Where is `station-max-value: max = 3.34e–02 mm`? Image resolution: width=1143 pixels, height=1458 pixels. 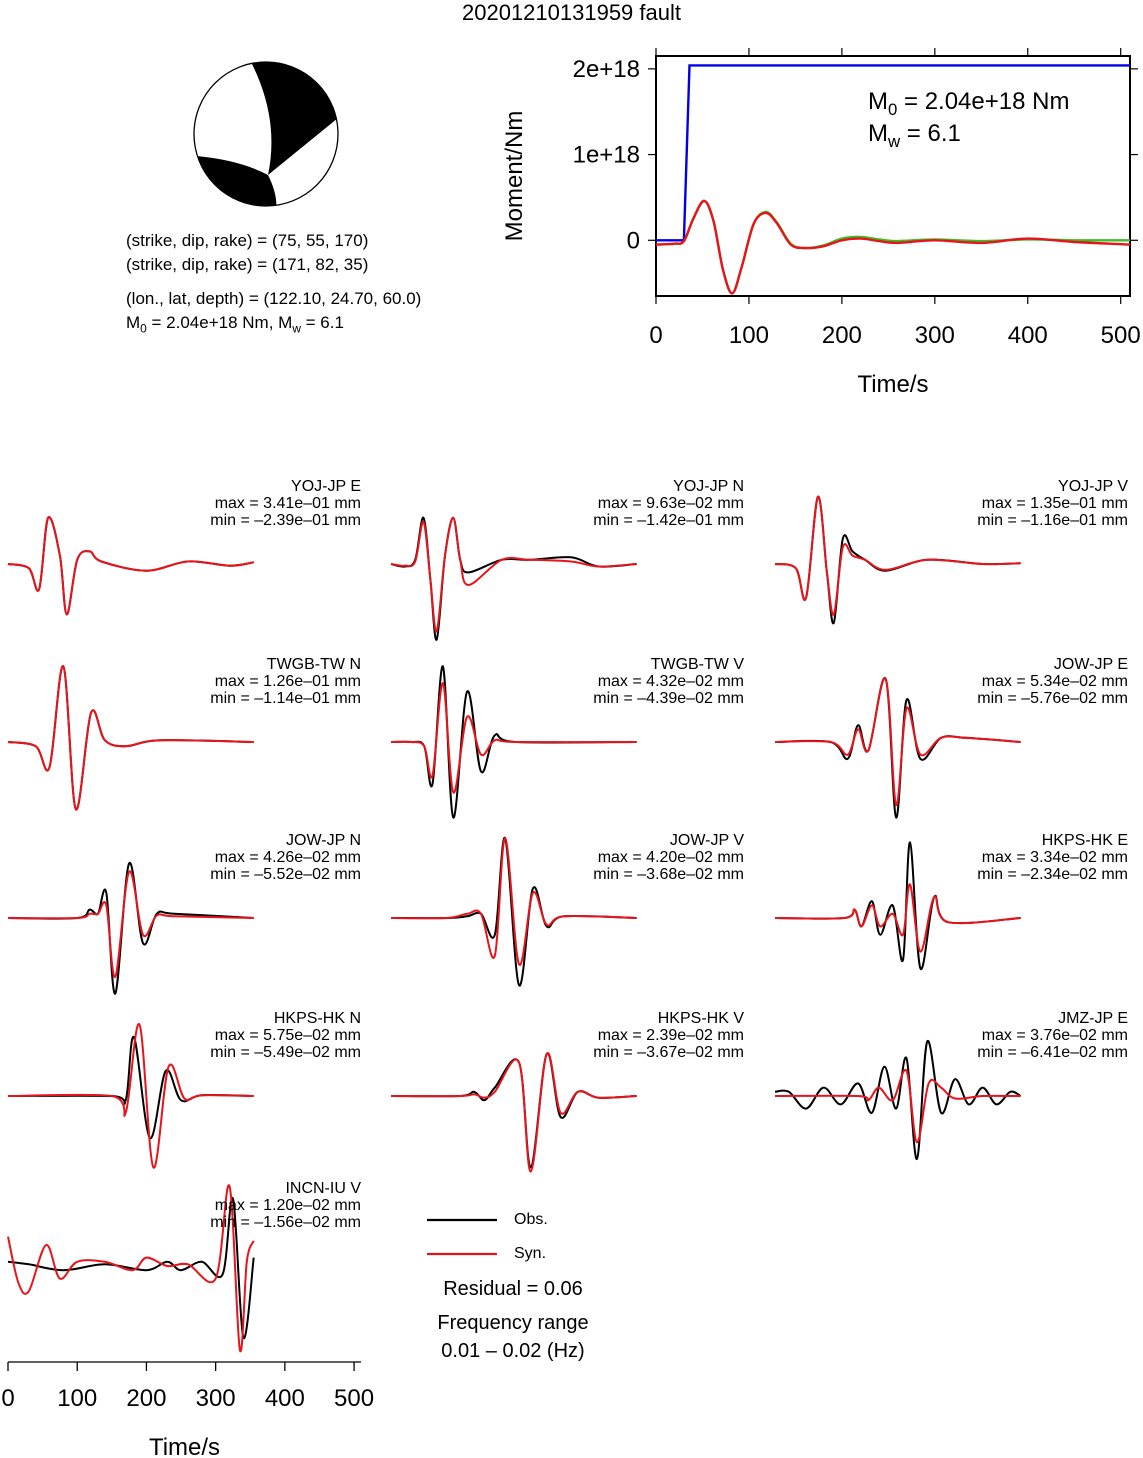 station-max-value: max = 3.34e–02 mm is located at coordinates (1054, 857).